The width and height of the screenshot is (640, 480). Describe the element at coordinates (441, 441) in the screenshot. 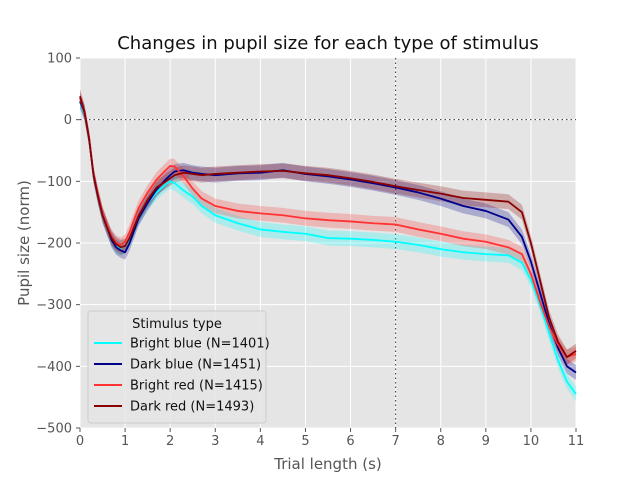

I see `x-tick-label: 8` at that location.